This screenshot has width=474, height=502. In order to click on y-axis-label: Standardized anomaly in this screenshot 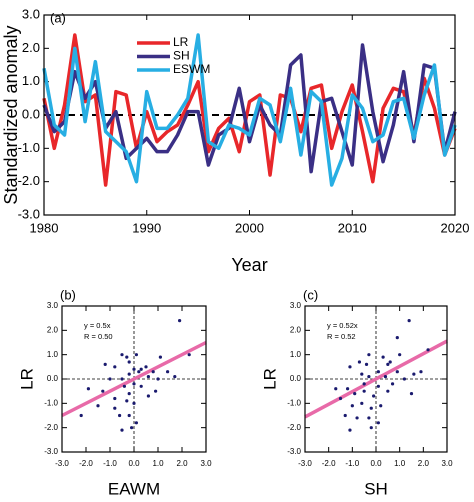, I will do `click(11, 114)`.